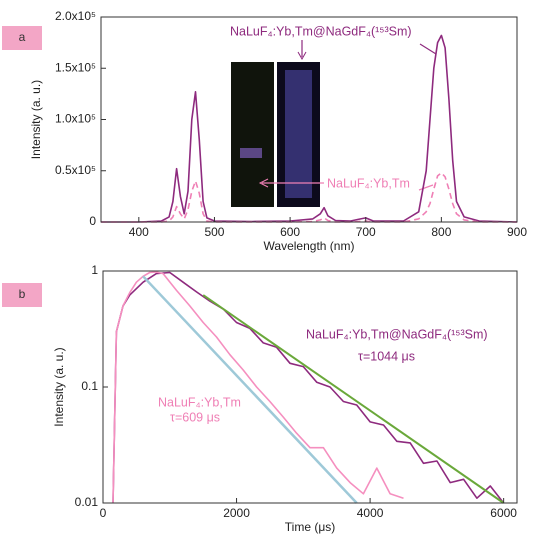  I want to click on series-line, so click(309, 197).